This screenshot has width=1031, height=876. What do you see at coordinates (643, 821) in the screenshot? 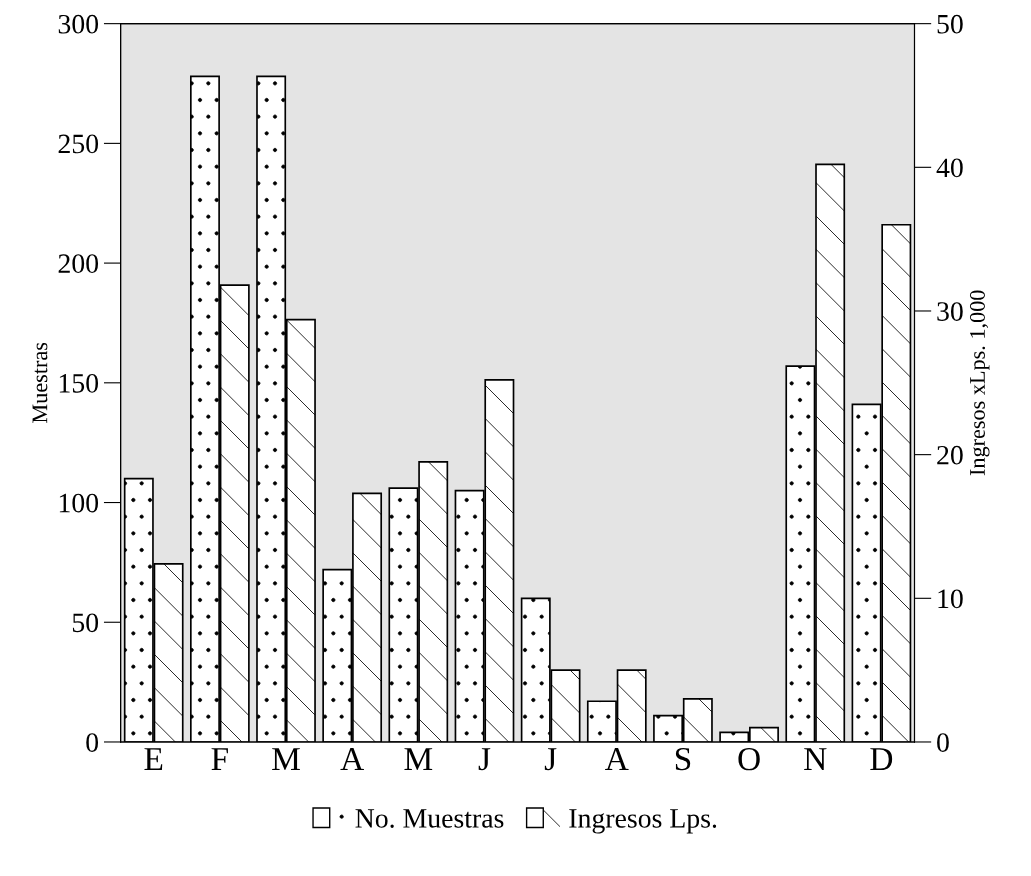
I see `legend-label: Ingresos Lps.` at bounding box center [643, 821].